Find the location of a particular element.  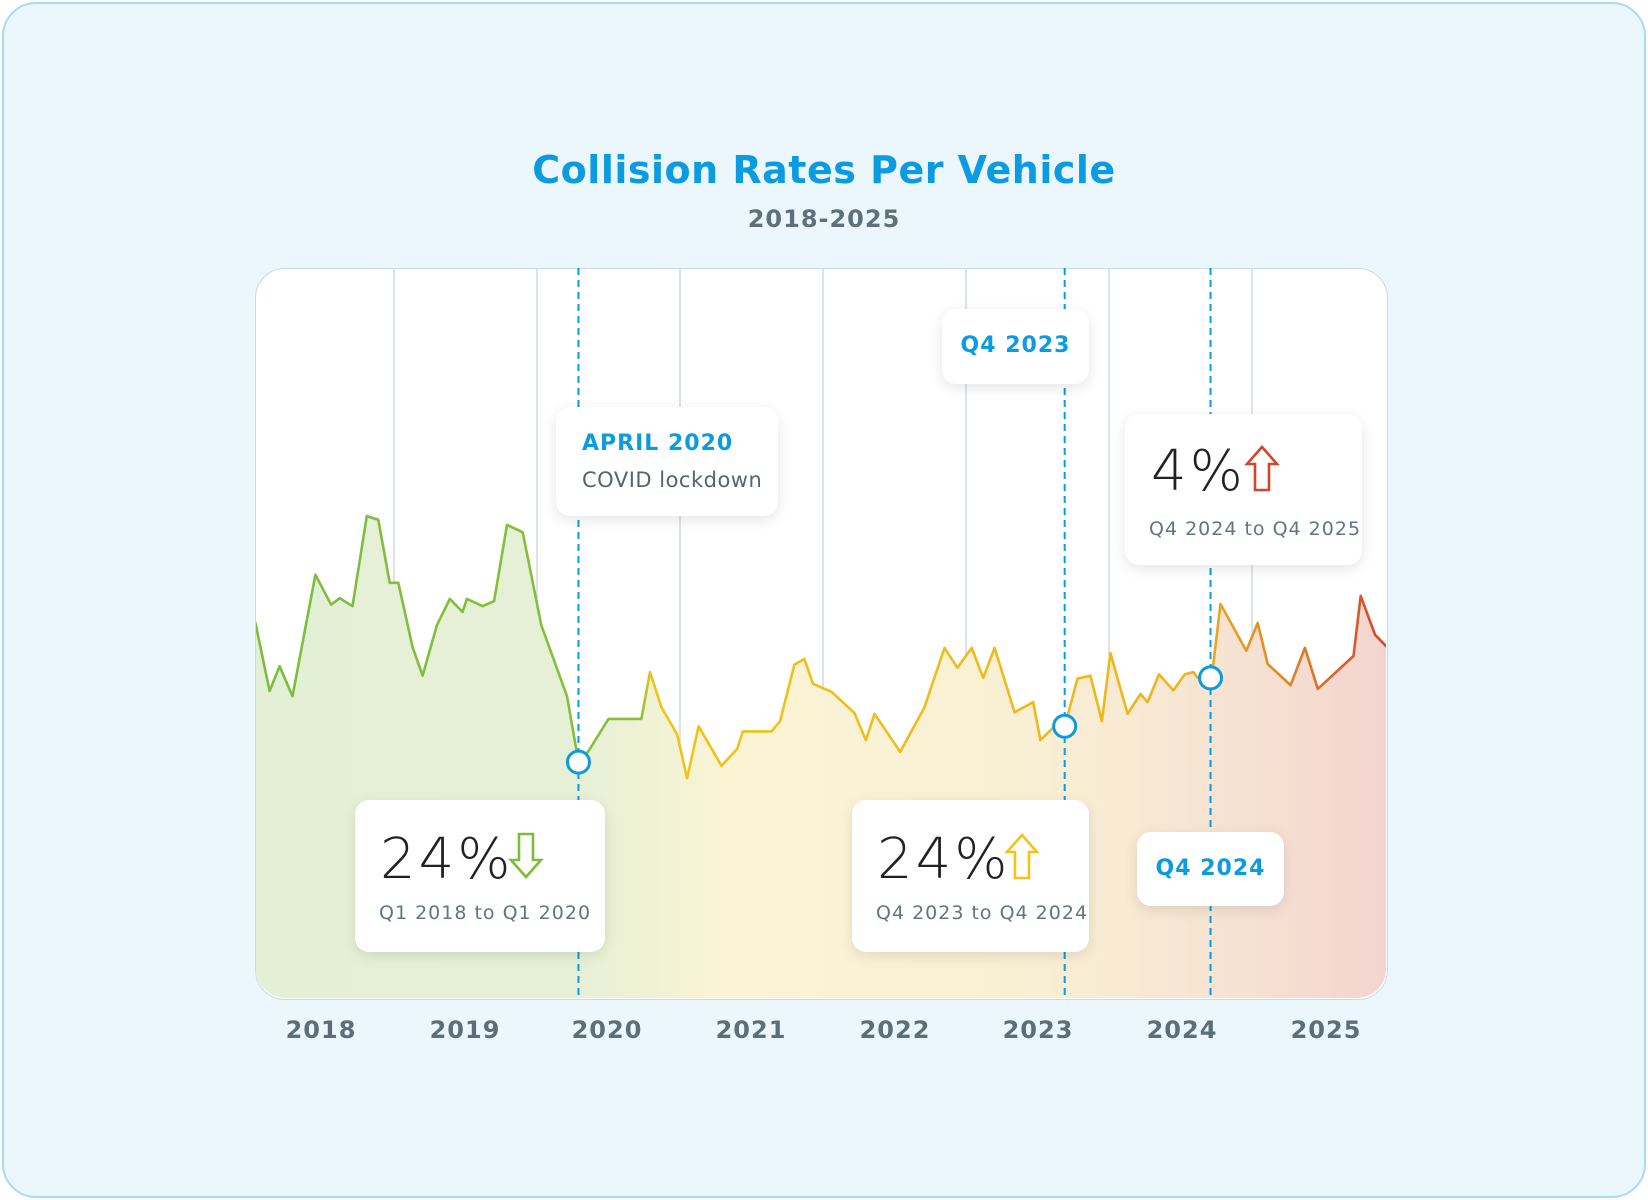

annotation-title: Q4 2024 is located at coordinates (1210, 868).